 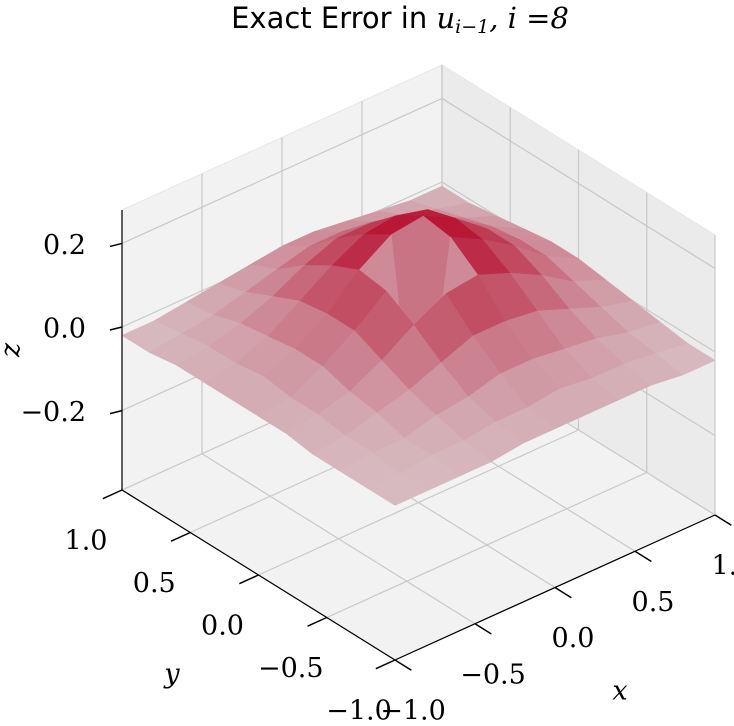 What do you see at coordinates (573, 638) in the screenshot?
I see `x-tick-label: 0.0` at bounding box center [573, 638].